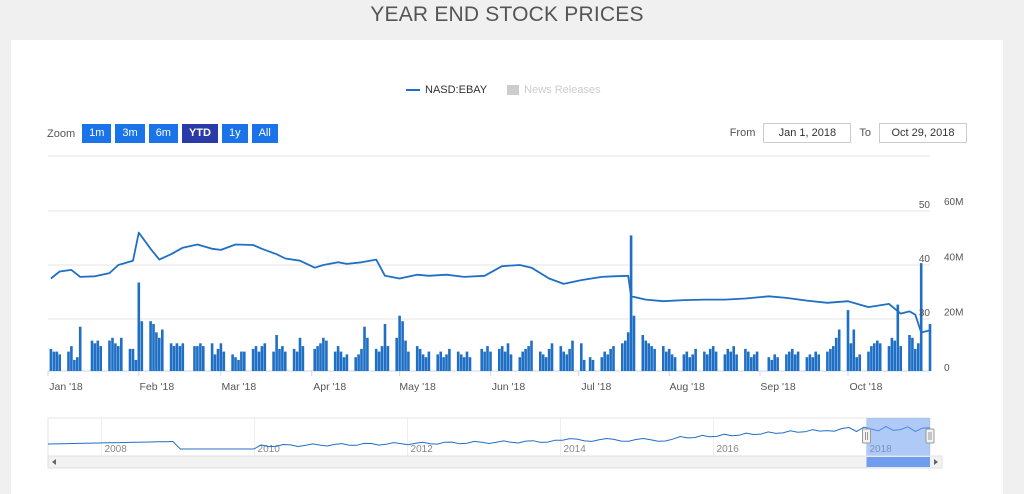  What do you see at coordinates (925, 313) in the screenshot?
I see `price-tick-label: 30` at bounding box center [925, 313].